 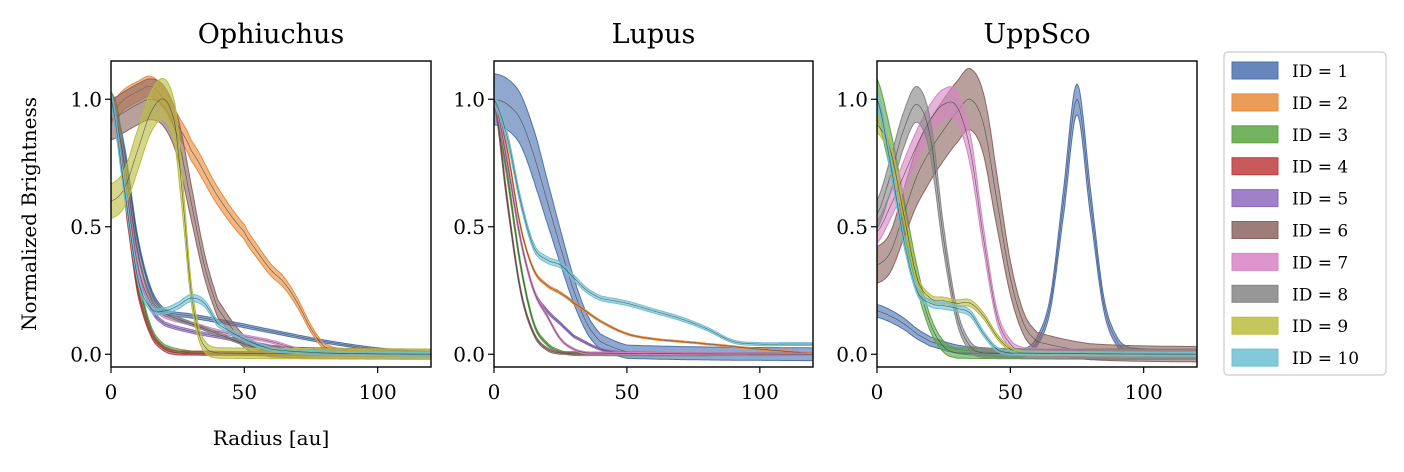 I want to click on legend-item-id-5: ID = 5, so click(x=1289, y=199).